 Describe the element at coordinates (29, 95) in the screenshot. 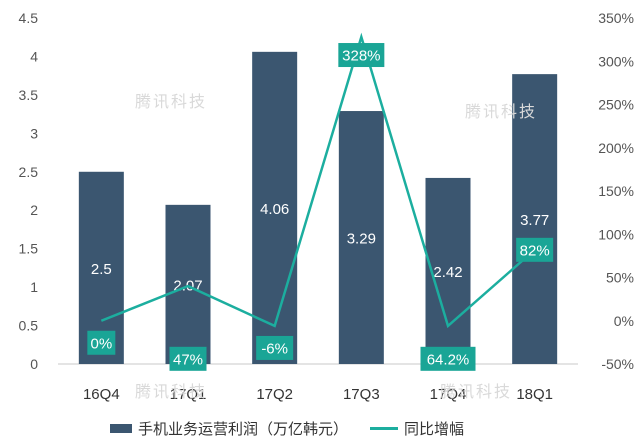

I see `left-tick-label: 3.5` at that location.